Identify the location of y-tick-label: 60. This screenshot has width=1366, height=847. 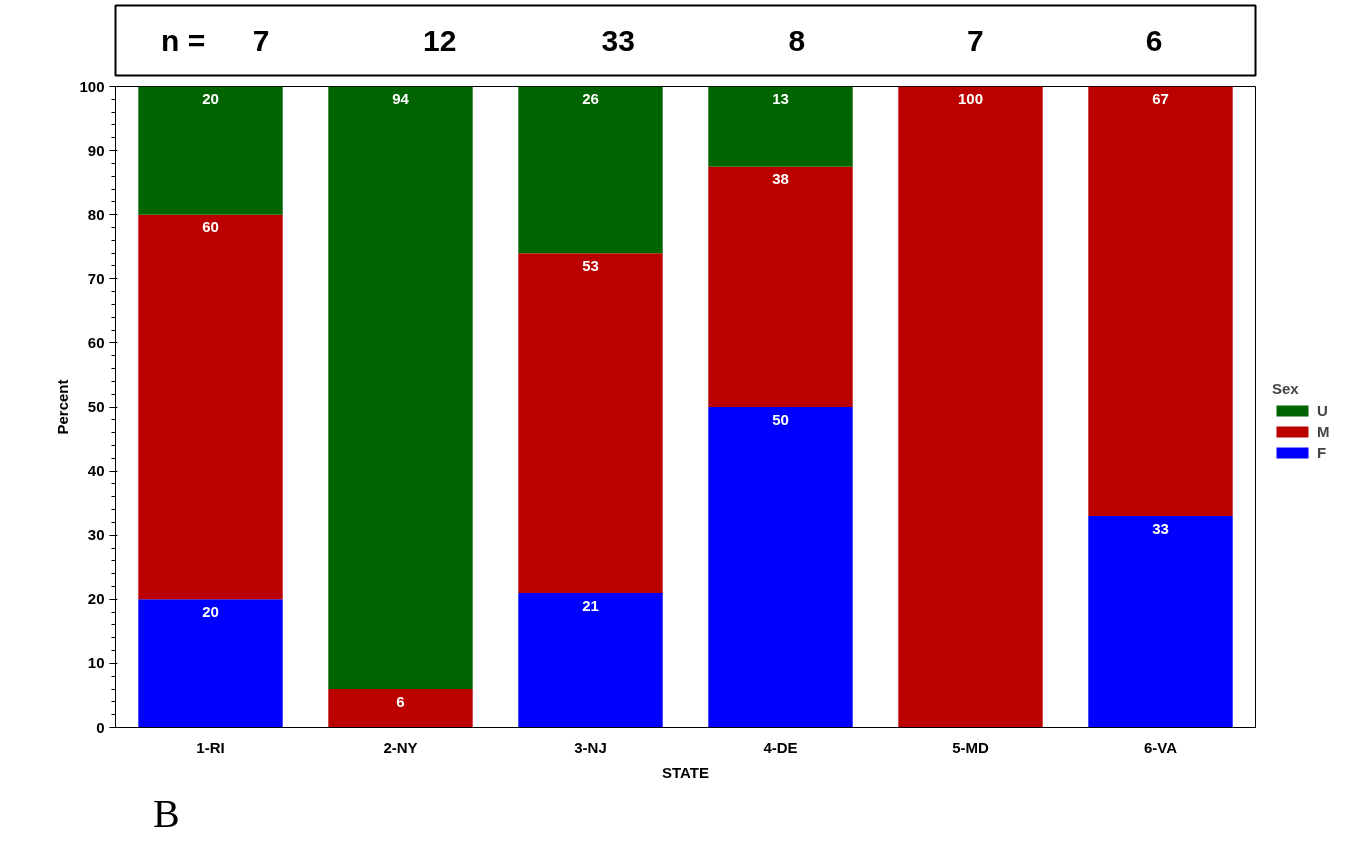
(96, 342).